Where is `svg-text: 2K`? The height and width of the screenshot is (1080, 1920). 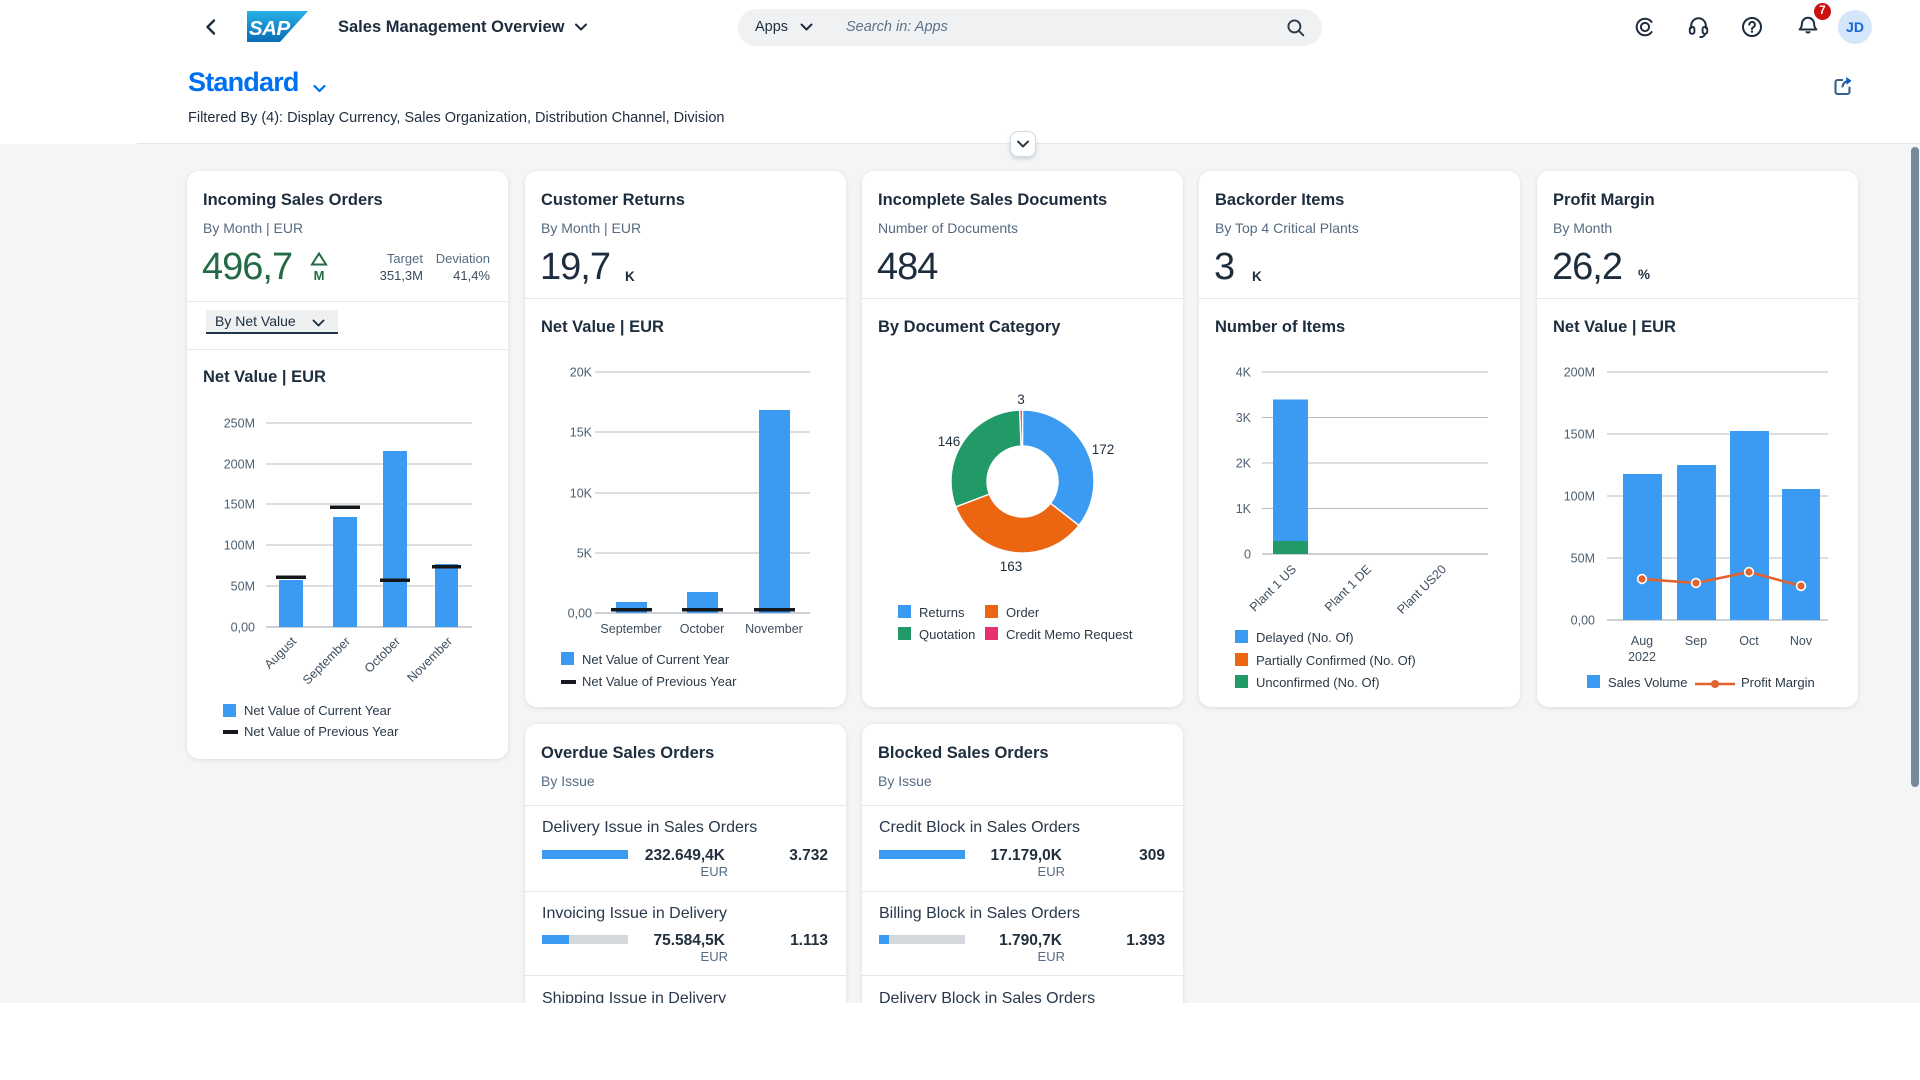
svg-text: 2K is located at coordinates (1244, 464).